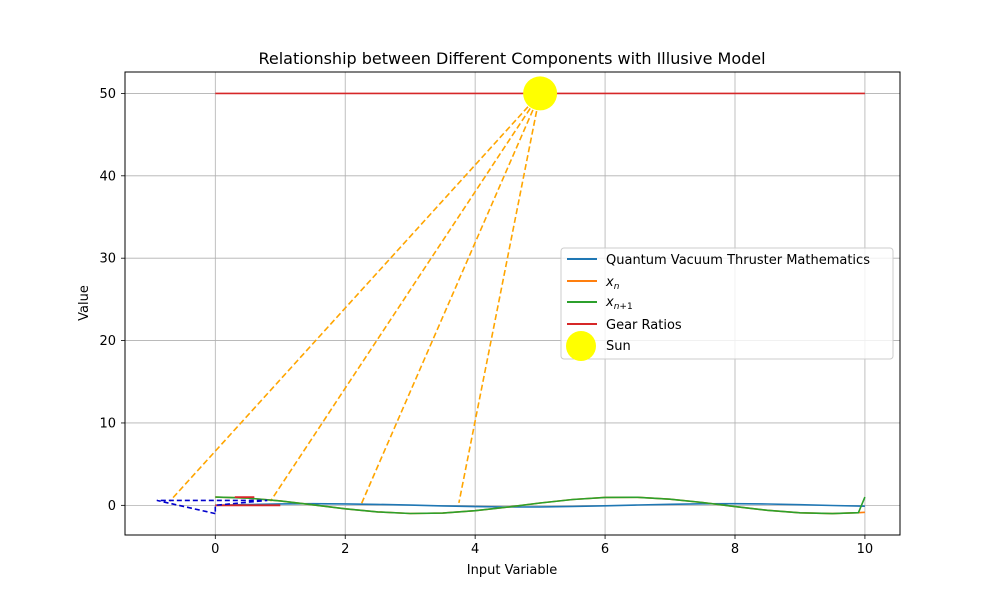 The width and height of the screenshot is (1000, 600). I want to click on series-line-xn1, so click(540, 505).